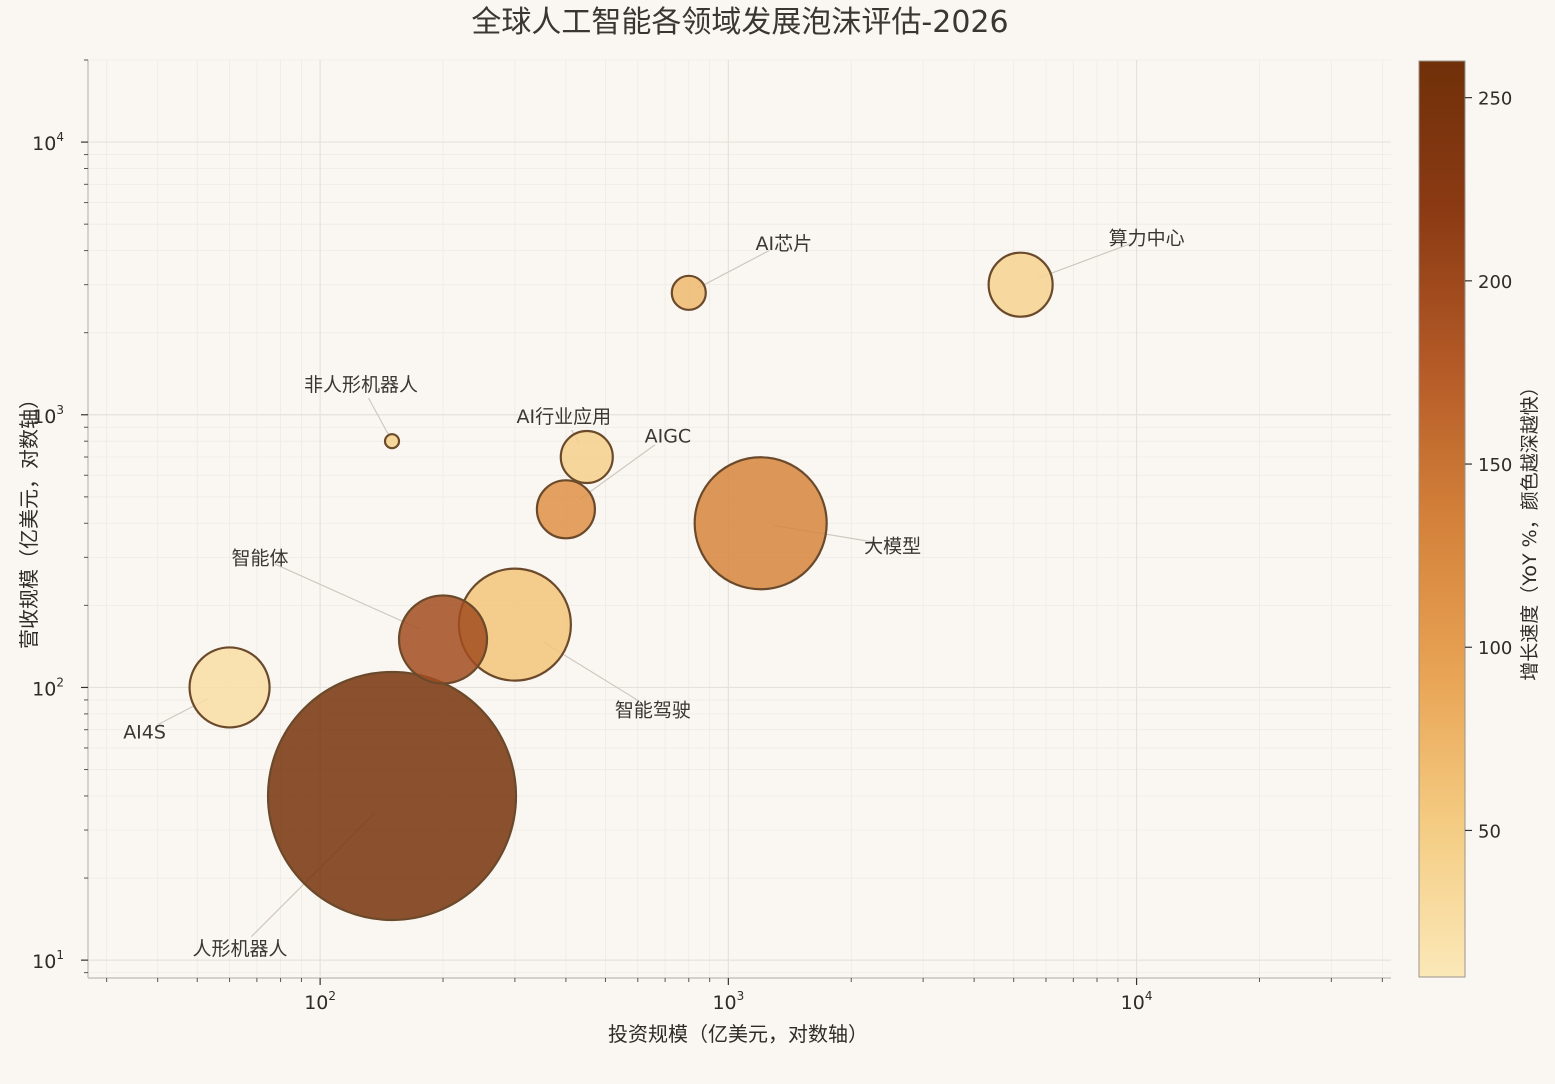 The width and height of the screenshot is (1555, 1084). What do you see at coordinates (48, 415) in the screenshot?
I see `y-tick-label: 10³` at bounding box center [48, 415].